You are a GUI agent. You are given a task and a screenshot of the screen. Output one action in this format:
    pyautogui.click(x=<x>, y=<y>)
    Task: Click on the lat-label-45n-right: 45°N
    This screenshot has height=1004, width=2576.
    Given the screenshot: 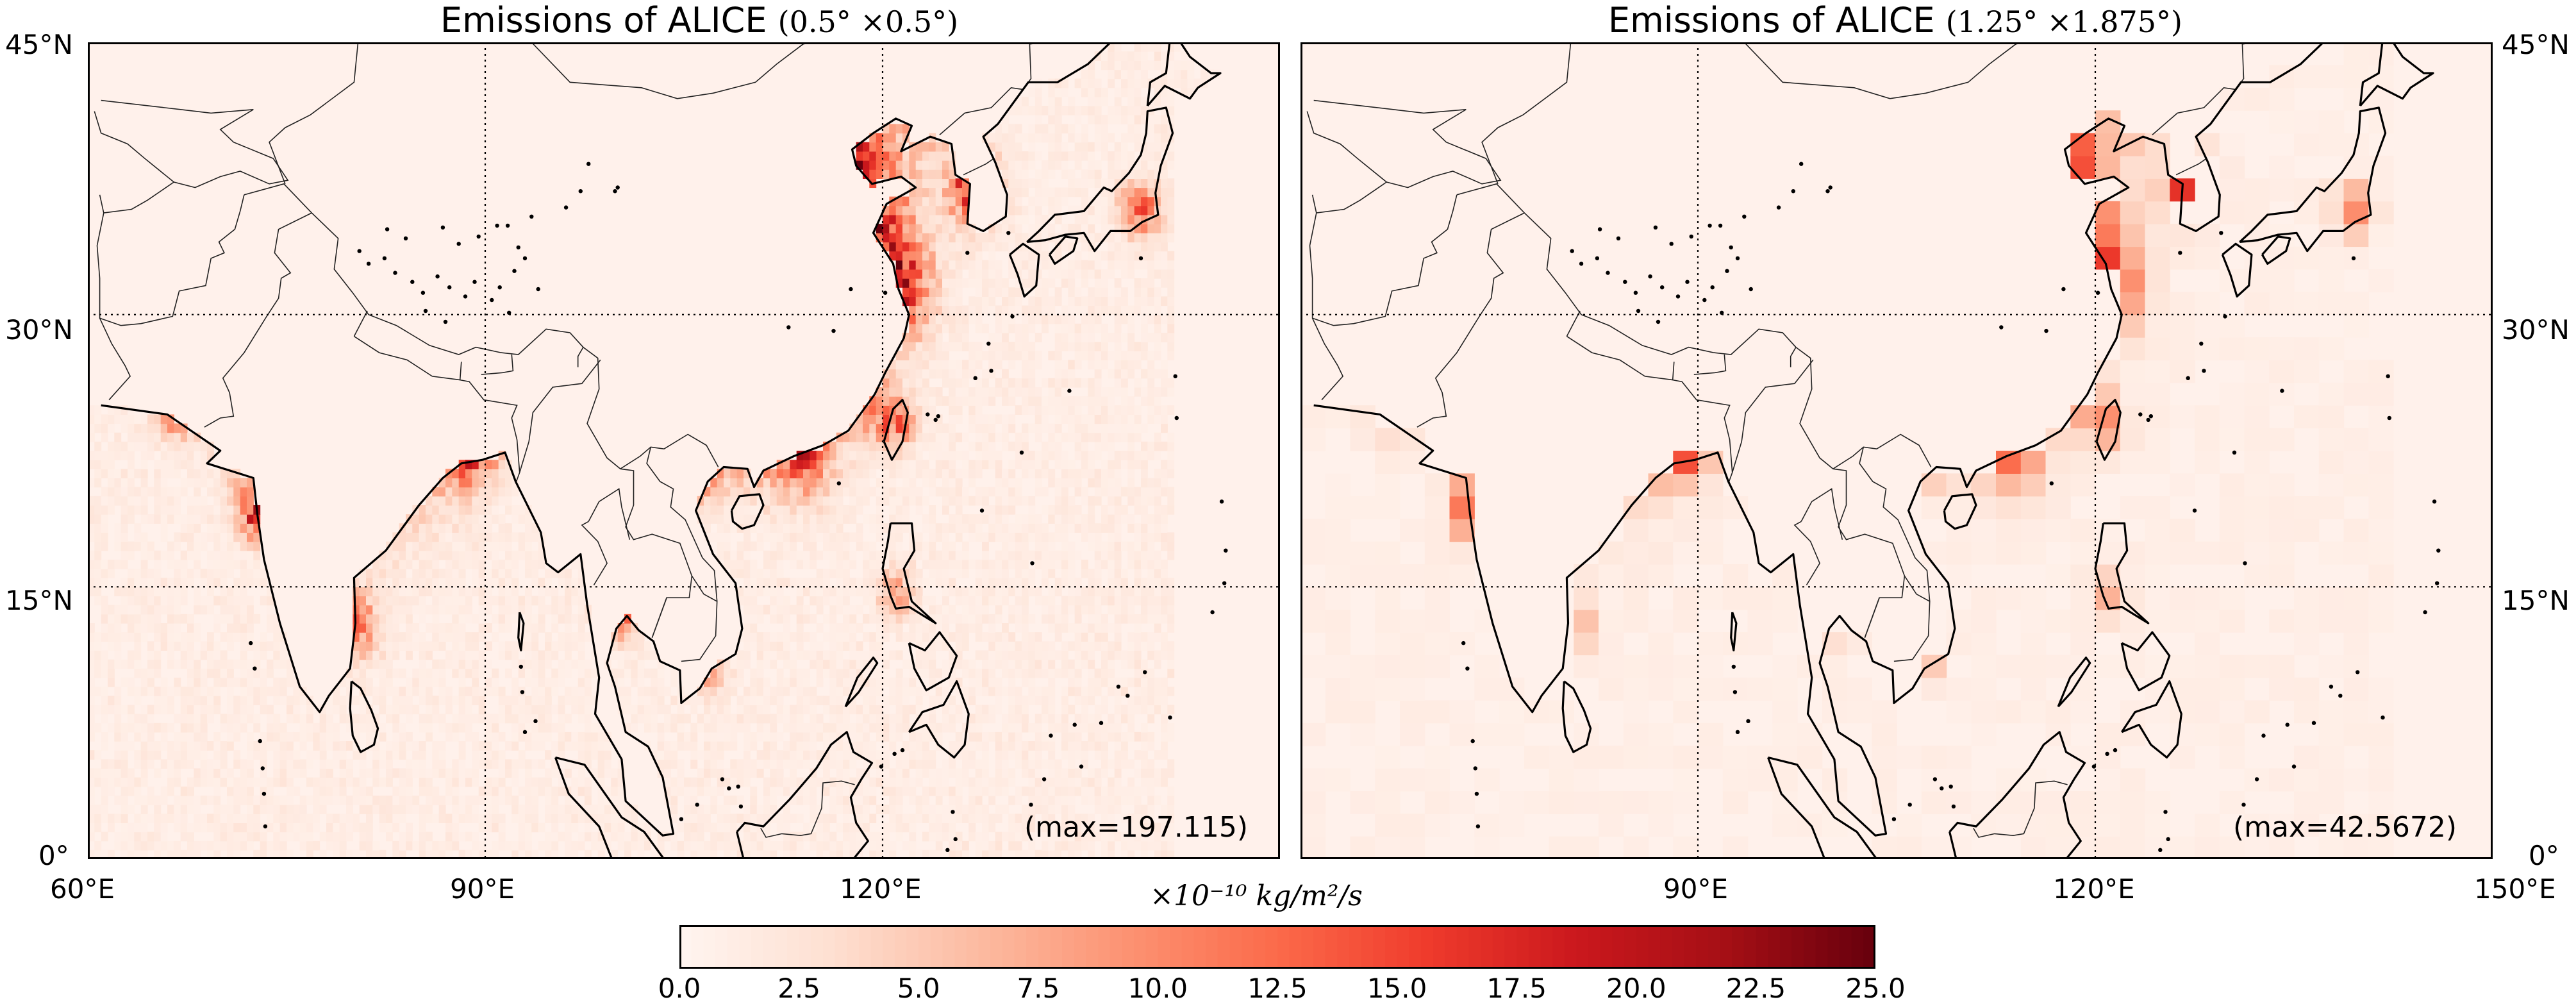 What is the action you would take?
    pyautogui.click(x=2536, y=44)
    